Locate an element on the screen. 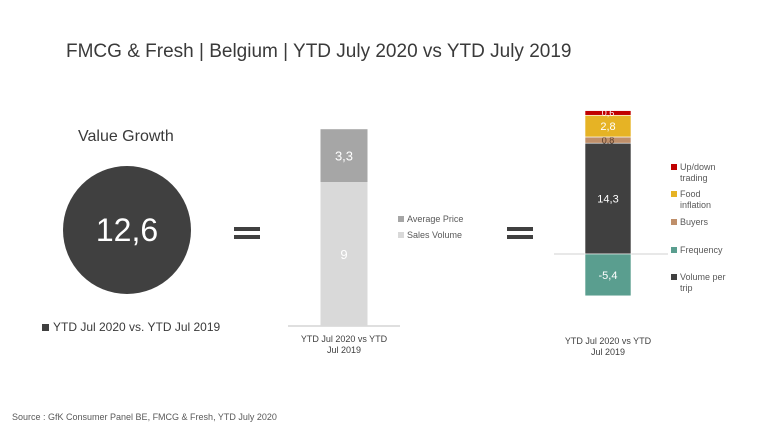 The image size is (768, 432). data-label-frequency: -5,4 is located at coordinates (608, 276).